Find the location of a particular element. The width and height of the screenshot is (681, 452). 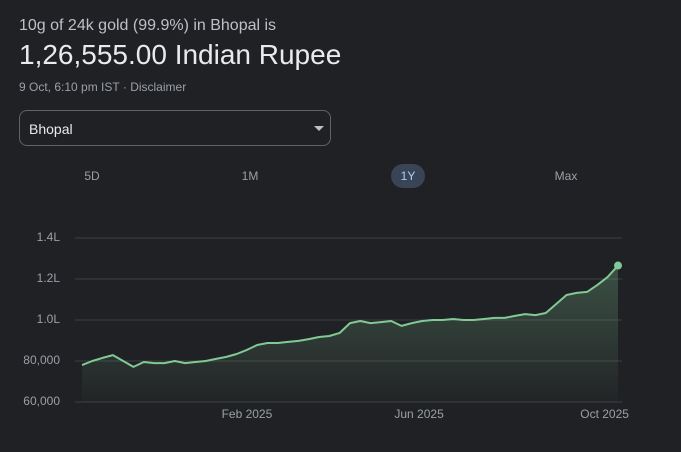

meta: 9 Oct, 6:10 pm IST · Disclaimer is located at coordinates (102, 87).